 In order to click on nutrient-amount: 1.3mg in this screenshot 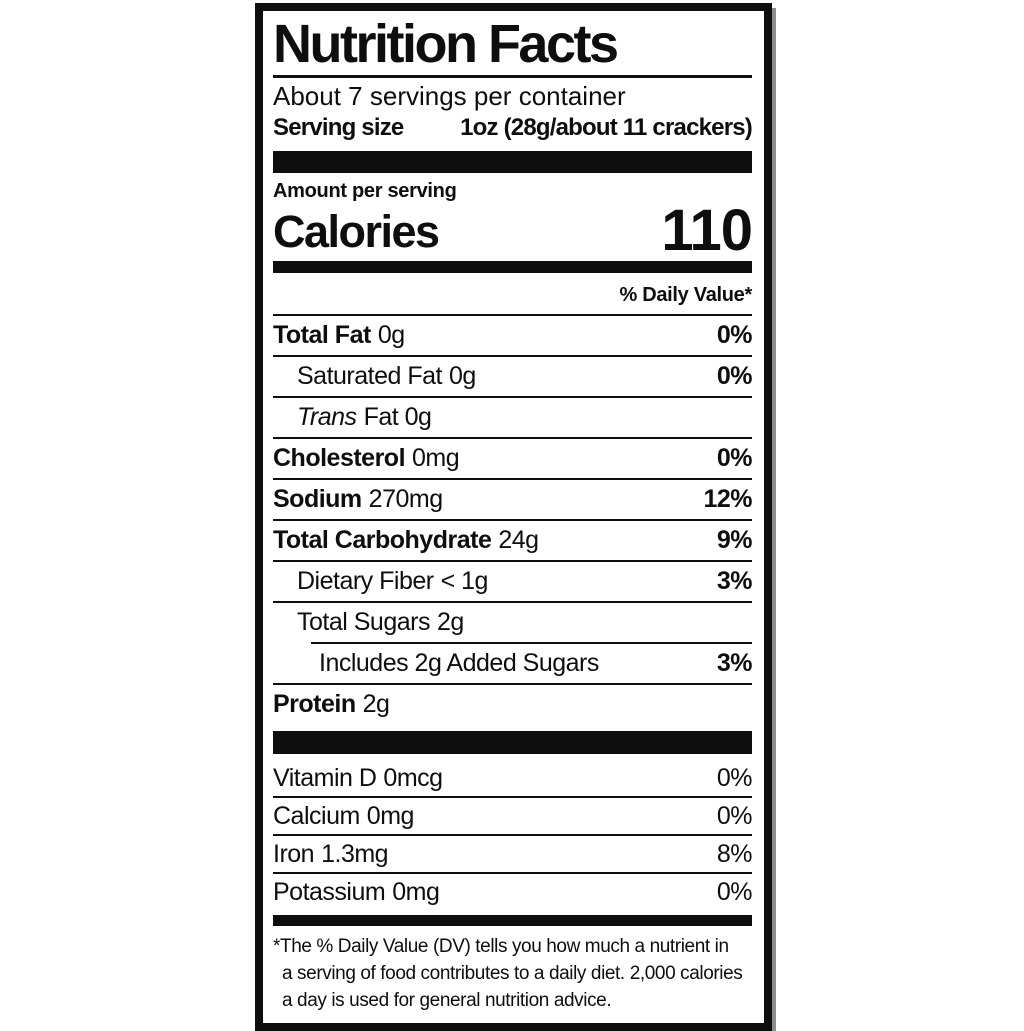, I will do `click(355, 853)`.